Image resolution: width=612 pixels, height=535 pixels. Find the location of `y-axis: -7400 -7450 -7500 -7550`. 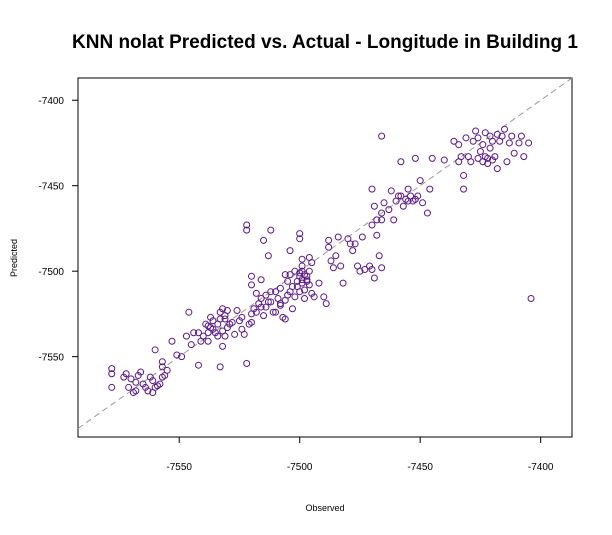

y-axis: -7400 -7450 -7500 -7550 is located at coordinates (58, 230).